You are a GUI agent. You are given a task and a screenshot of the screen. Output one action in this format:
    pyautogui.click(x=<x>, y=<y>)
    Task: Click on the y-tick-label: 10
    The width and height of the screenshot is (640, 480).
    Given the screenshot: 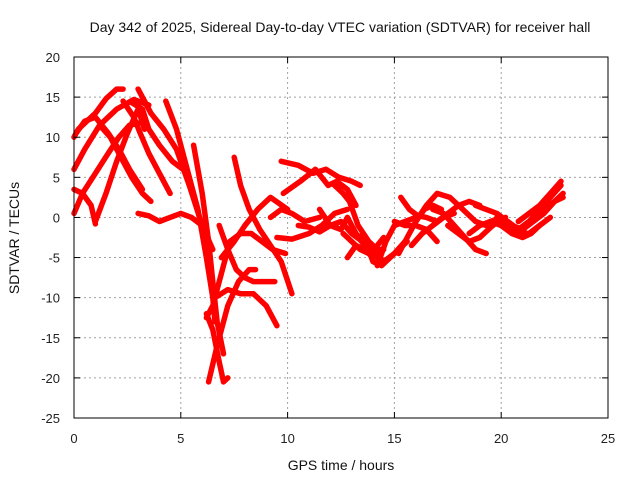 What is the action you would take?
    pyautogui.click(x=53, y=137)
    